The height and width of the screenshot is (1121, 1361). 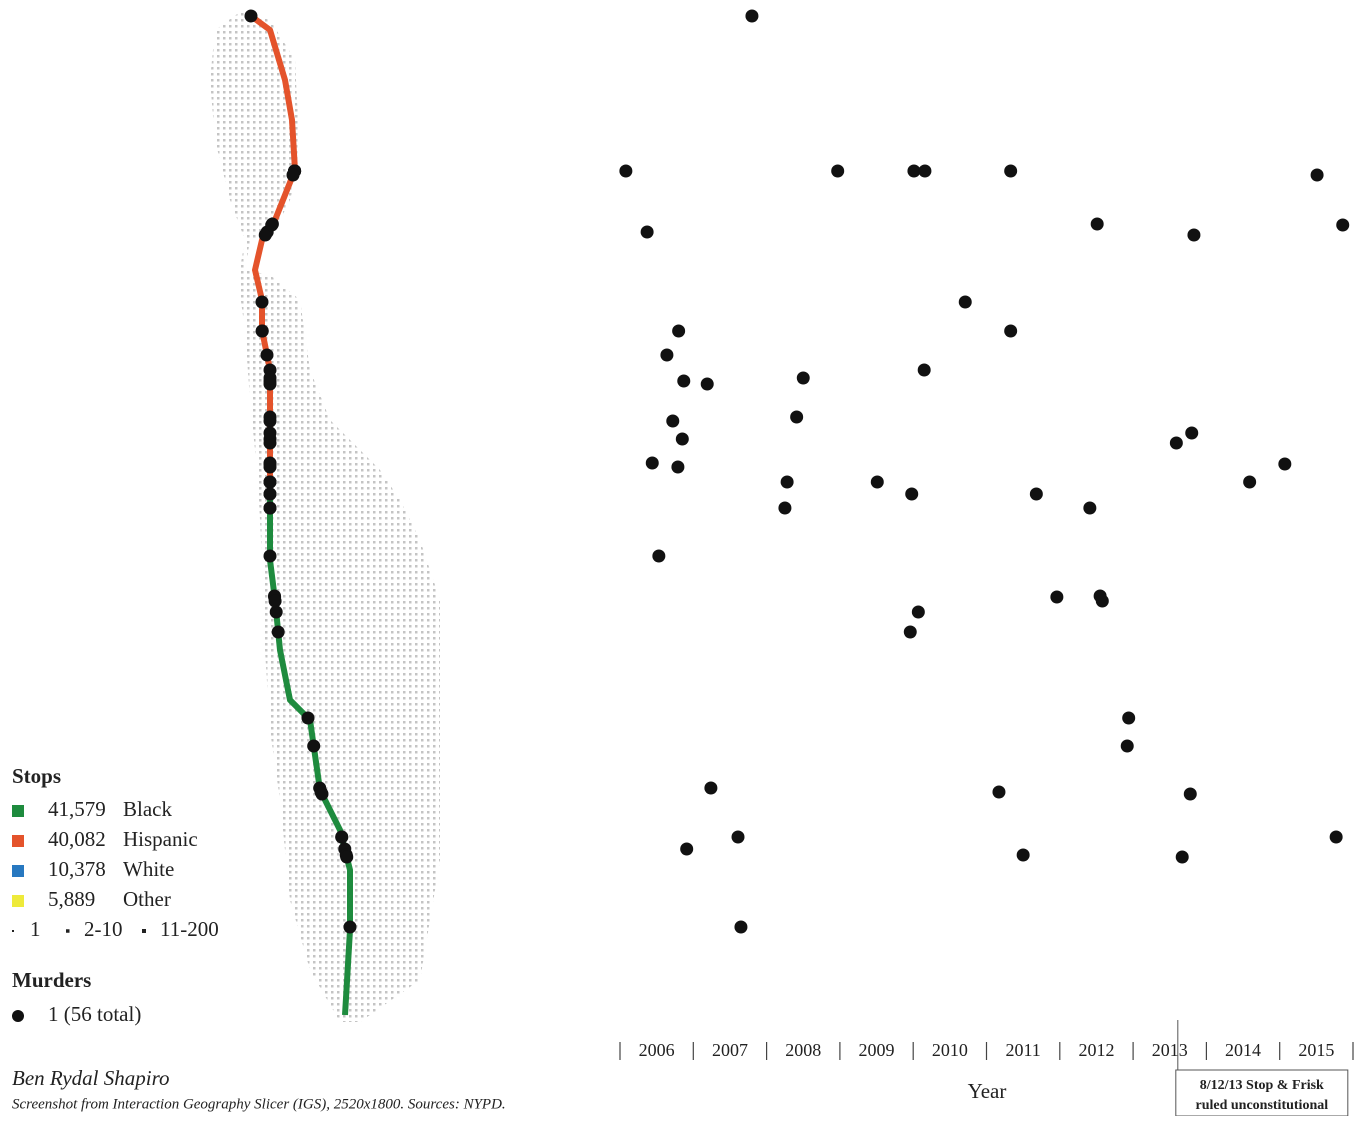 What do you see at coordinates (1316, 1050) in the screenshot?
I see `x-tick-label: 2015` at bounding box center [1316, 1050].